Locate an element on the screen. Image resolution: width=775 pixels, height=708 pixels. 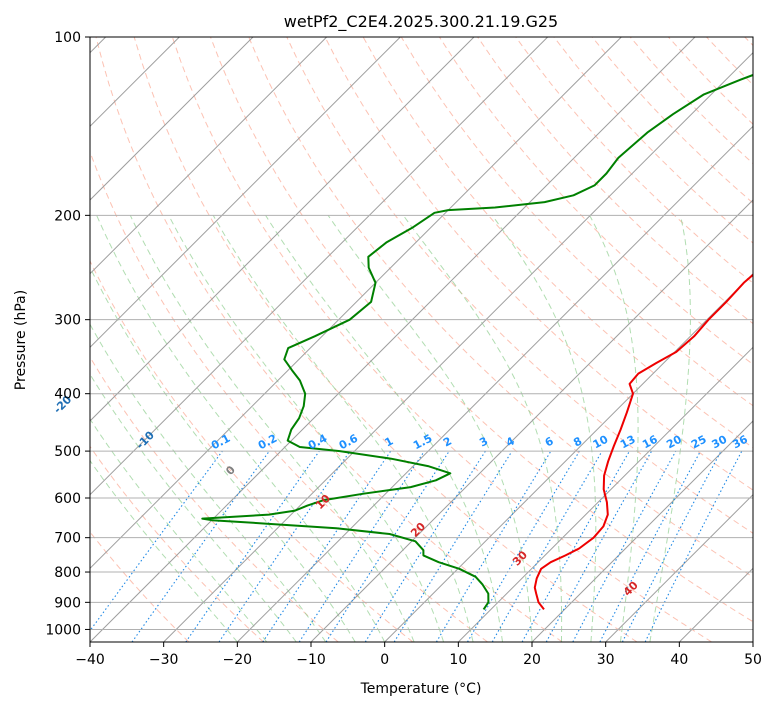
y-tick-label: 600 is located at coordinates (67, 499).